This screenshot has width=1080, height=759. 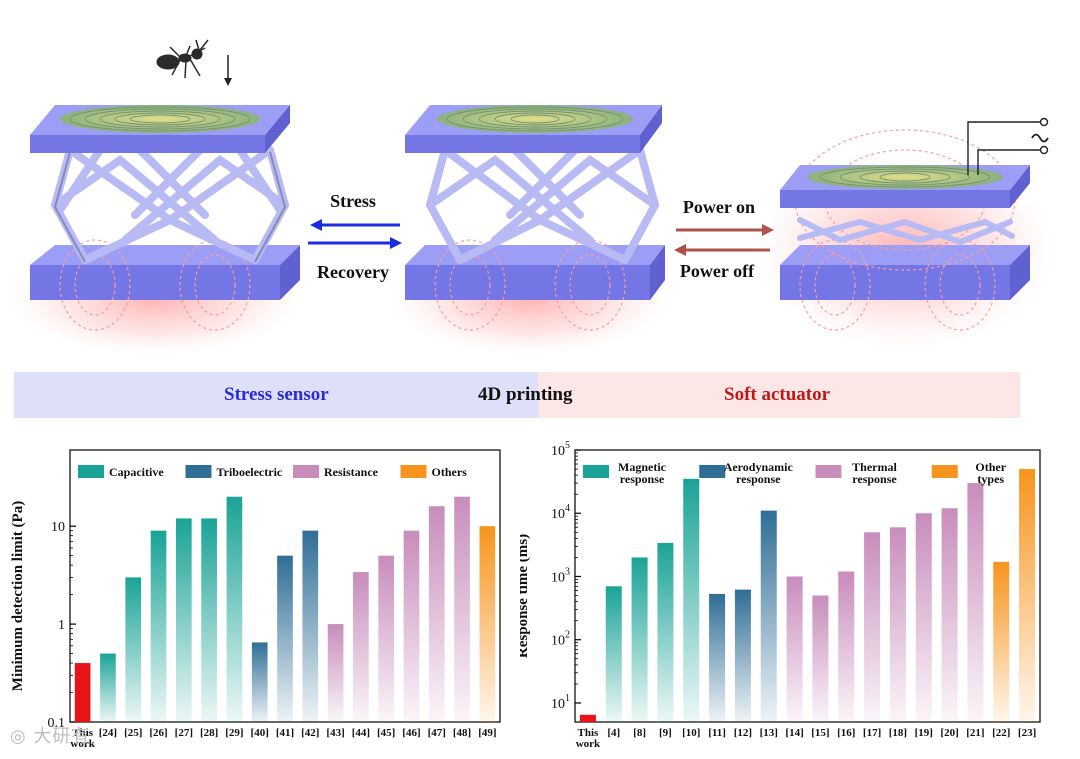 What do you see at coordinates (437, 733) in the screenshot?
I see `x-tick-label: [47]` at bounding box center [437, 733].